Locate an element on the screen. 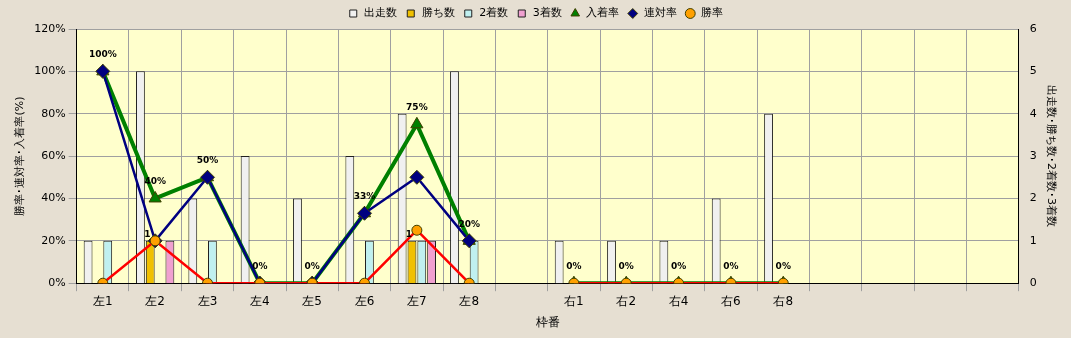 This screenshot has width=1071, height=338. y2-tick-label: 1 is located at coordinates (1033, 240).